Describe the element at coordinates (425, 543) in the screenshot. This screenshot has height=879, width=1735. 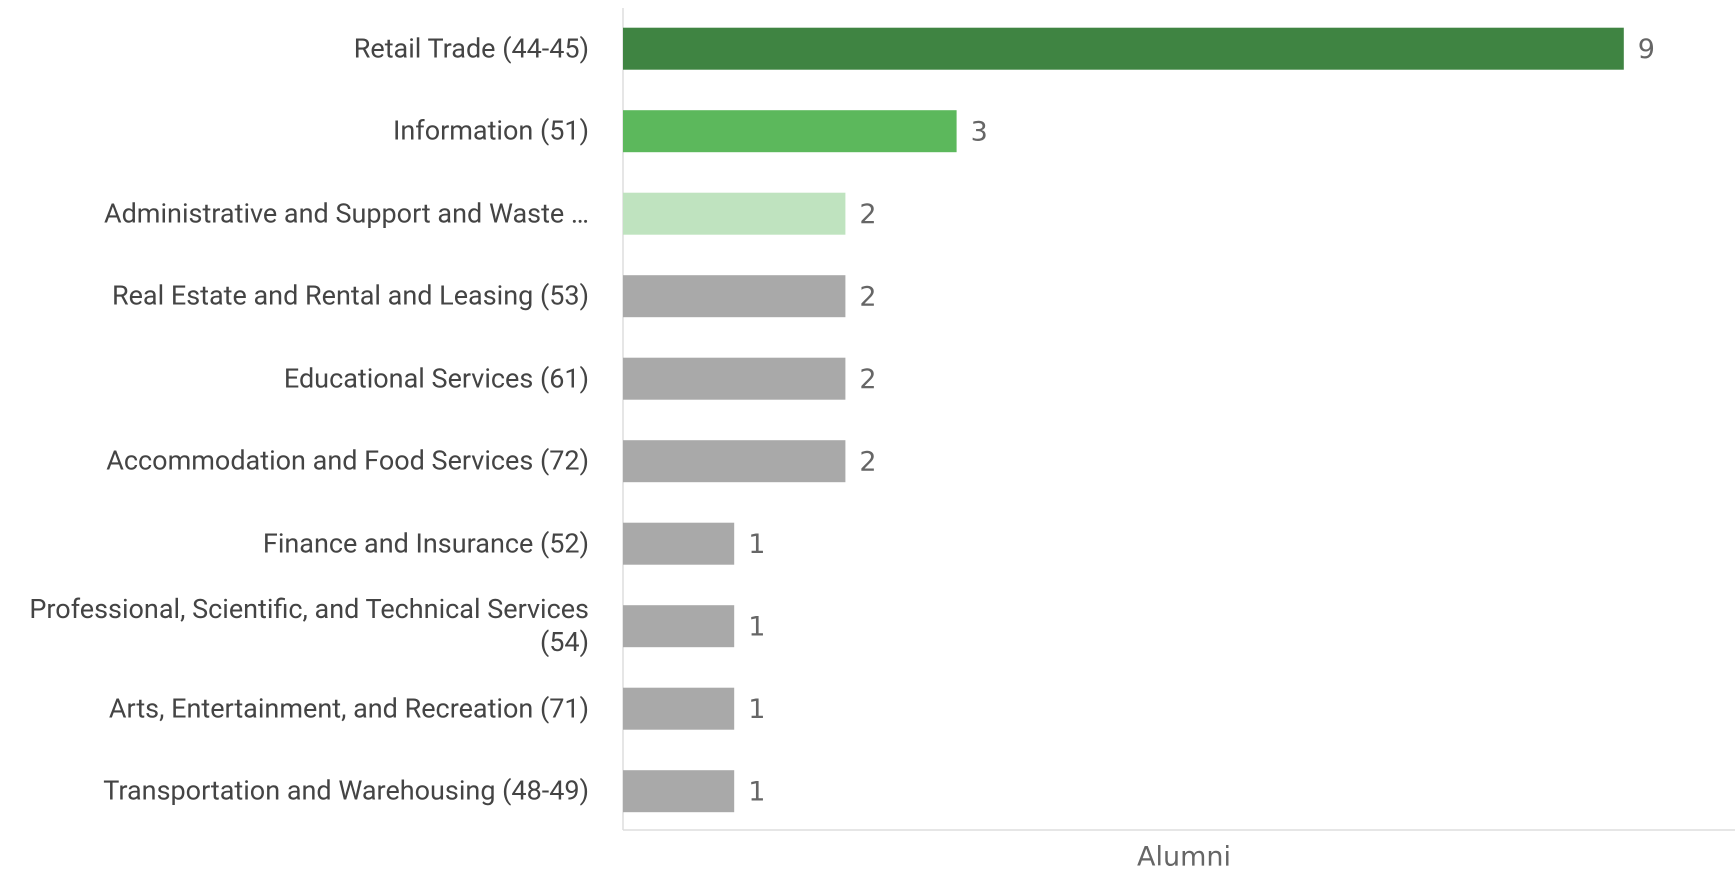
I see `category-label: Finance and Insurance (52)` at that location.